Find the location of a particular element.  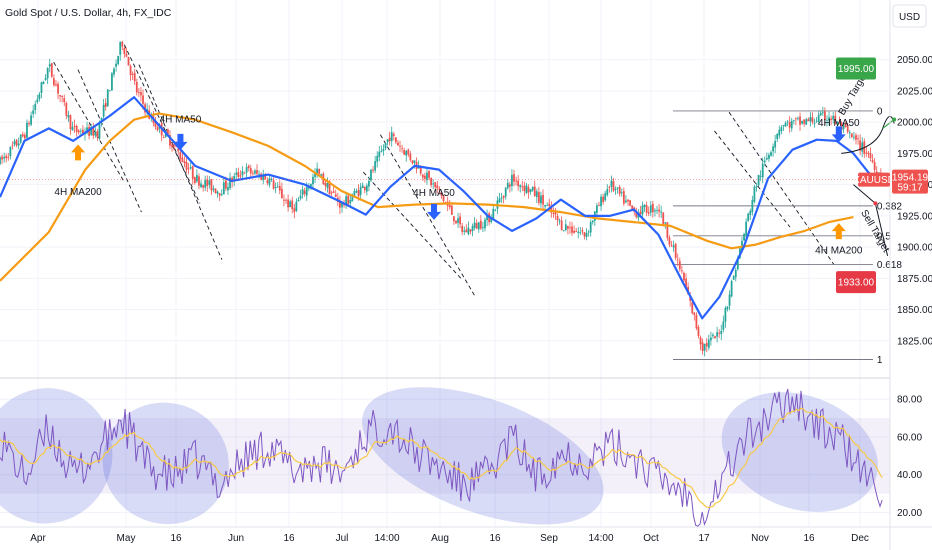

currency-label: USD is located at coordinates (909, 17).